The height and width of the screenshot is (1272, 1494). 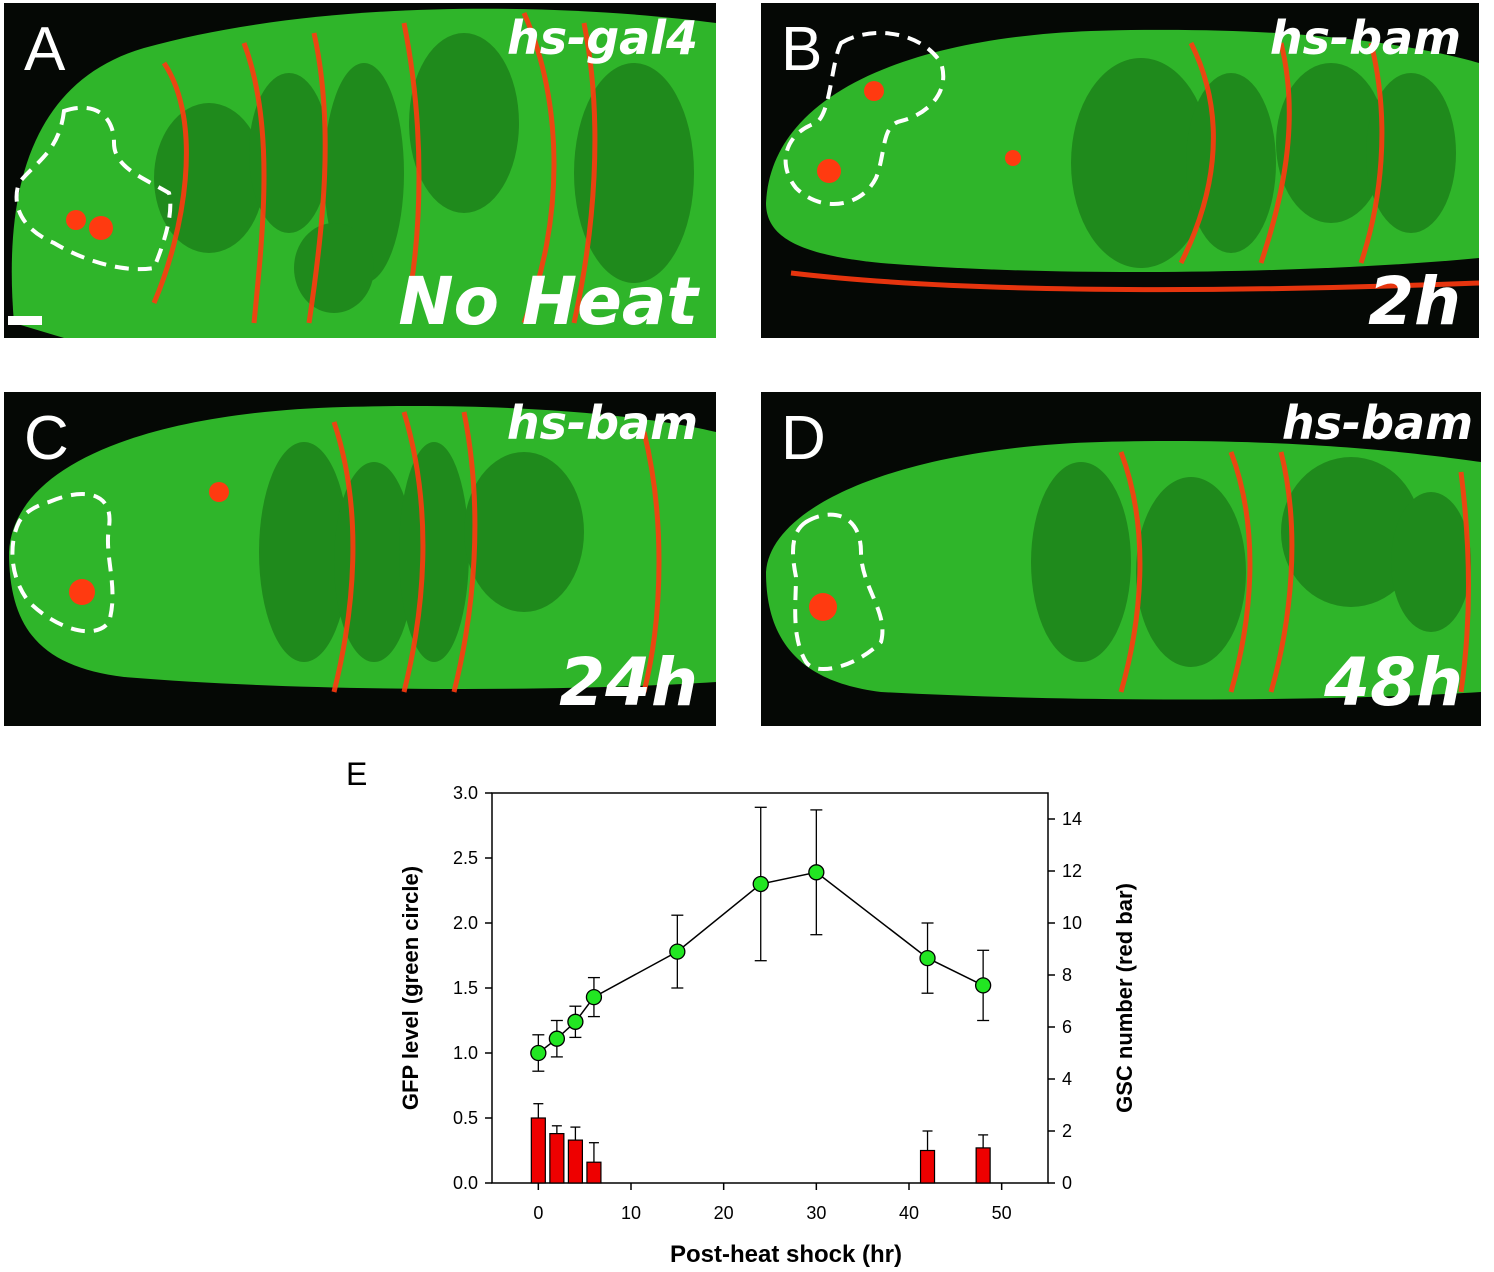 I want to click on panel-condition-d: 48h, so click(x=1393, y=682).